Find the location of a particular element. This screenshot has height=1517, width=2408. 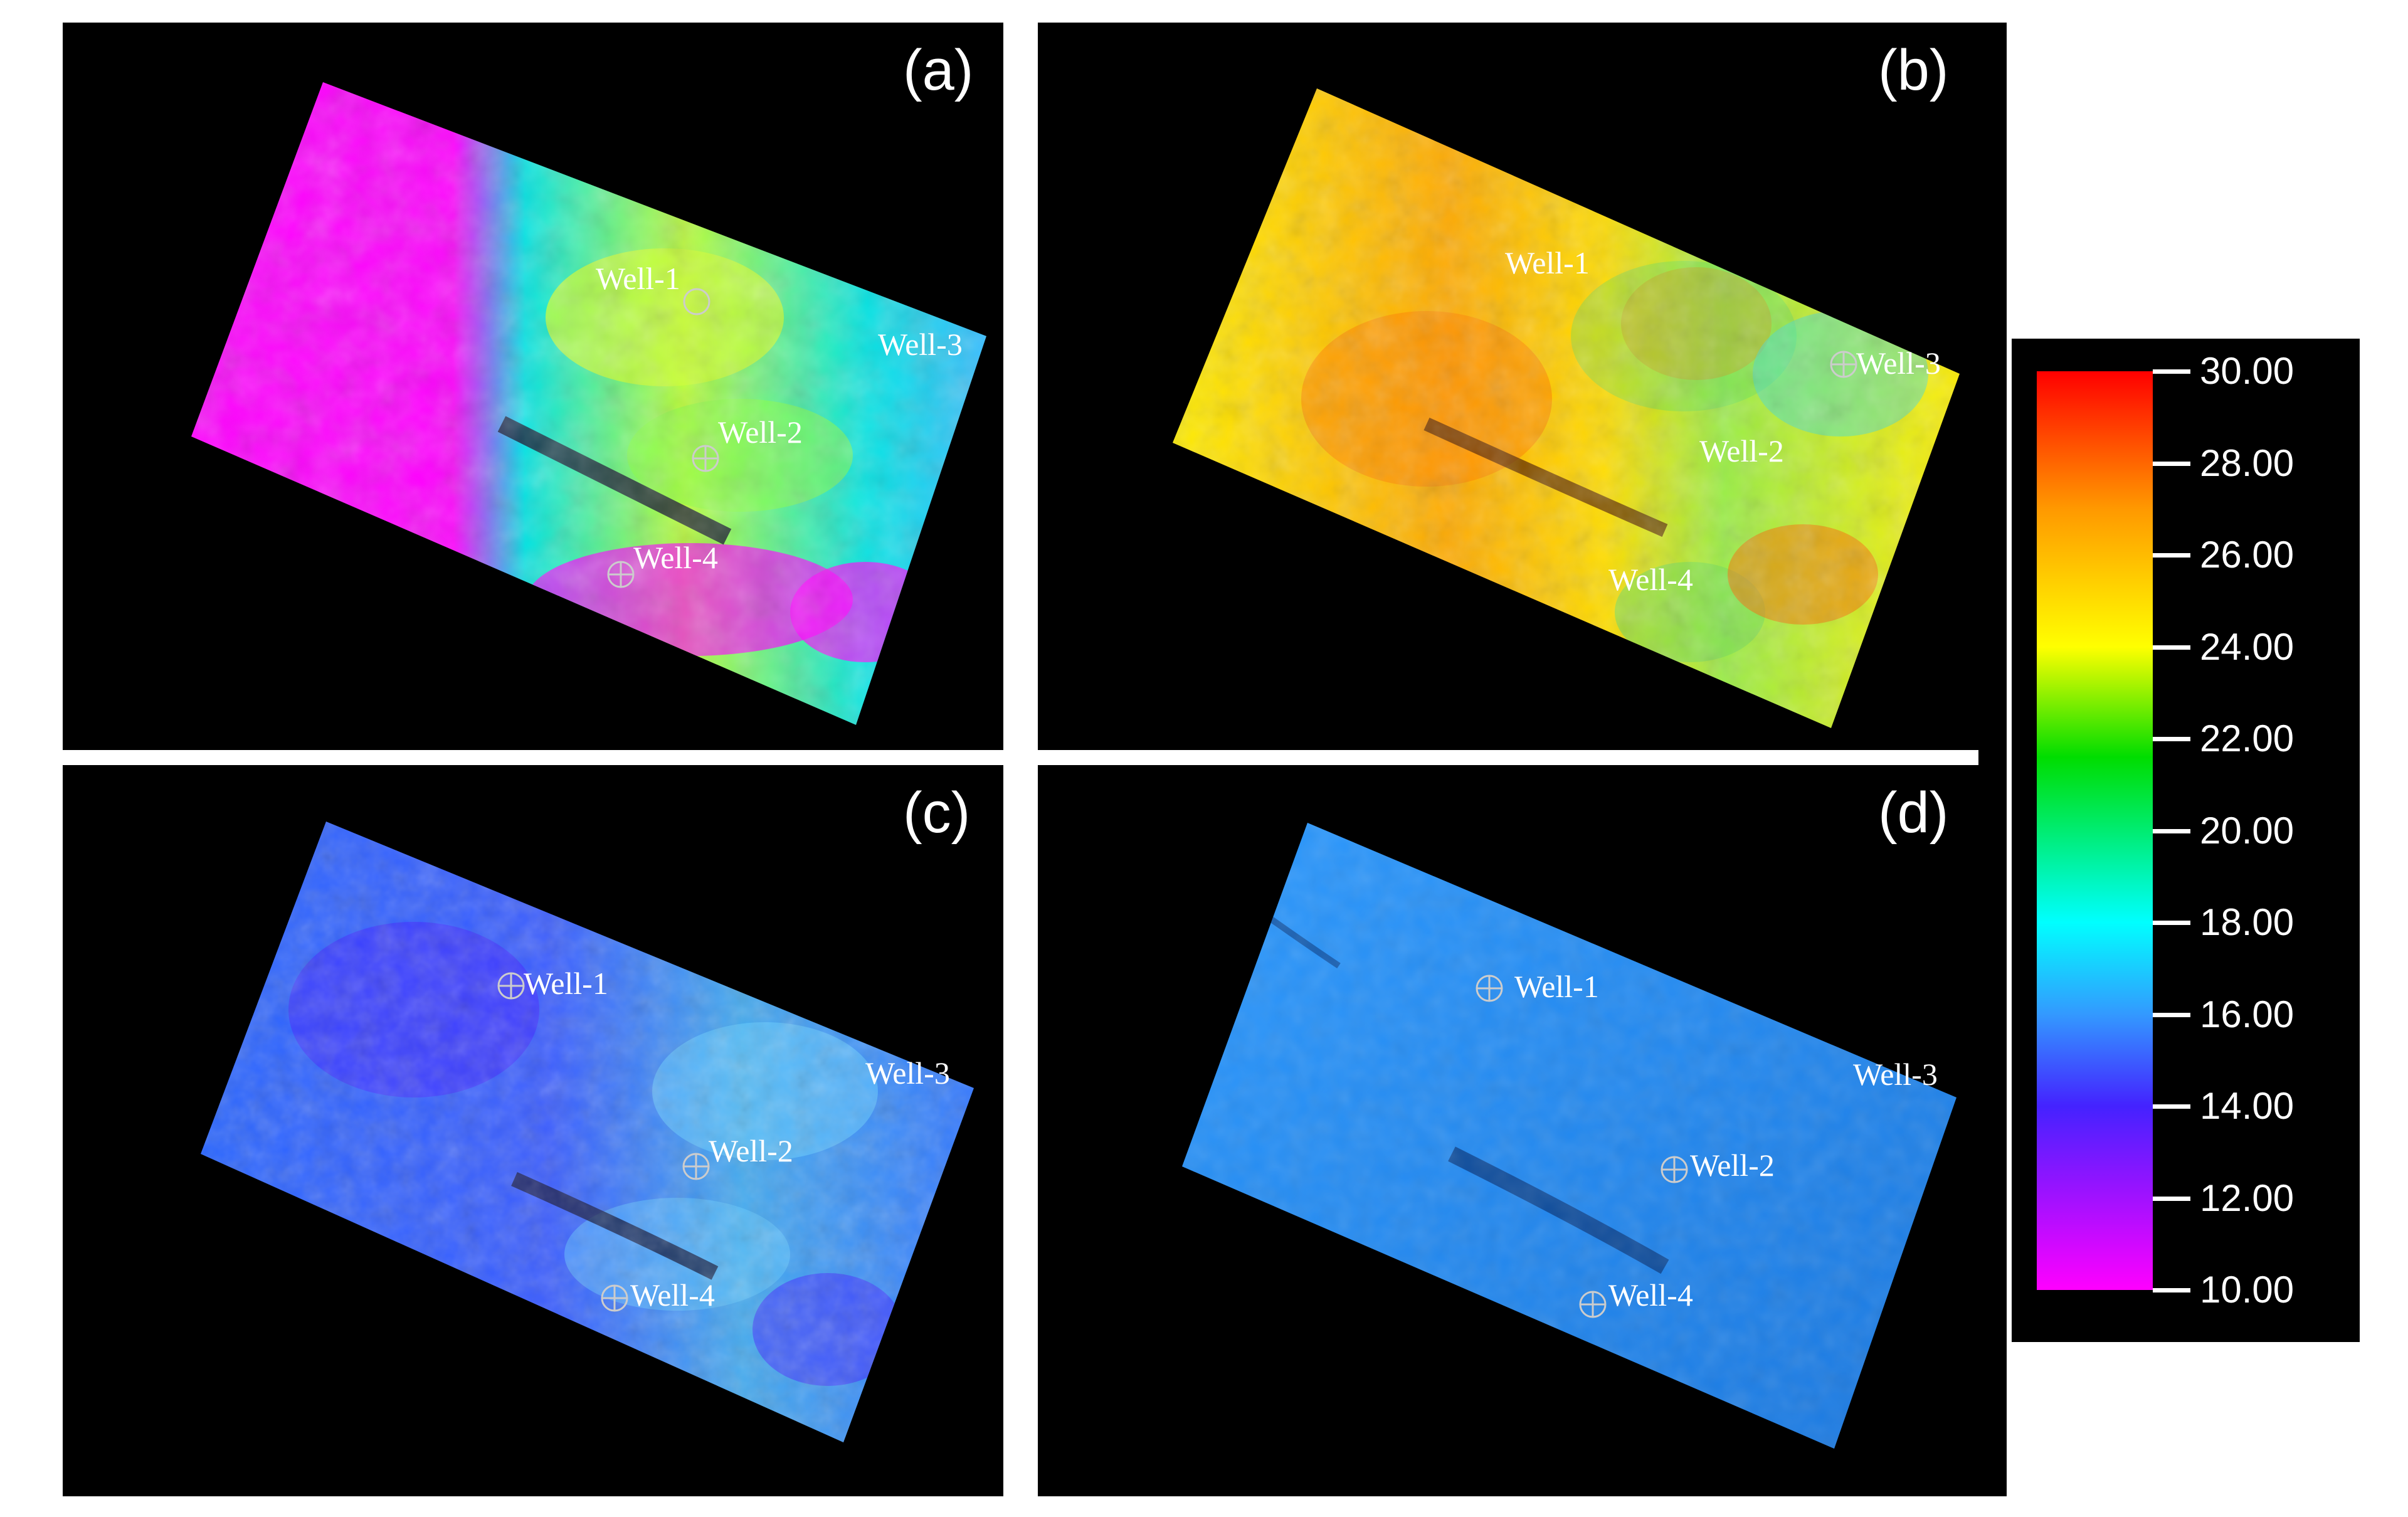

panel-b-map: Well-1 Well-2 Well-3 Well-4 is located at coordinates (1566, 408).